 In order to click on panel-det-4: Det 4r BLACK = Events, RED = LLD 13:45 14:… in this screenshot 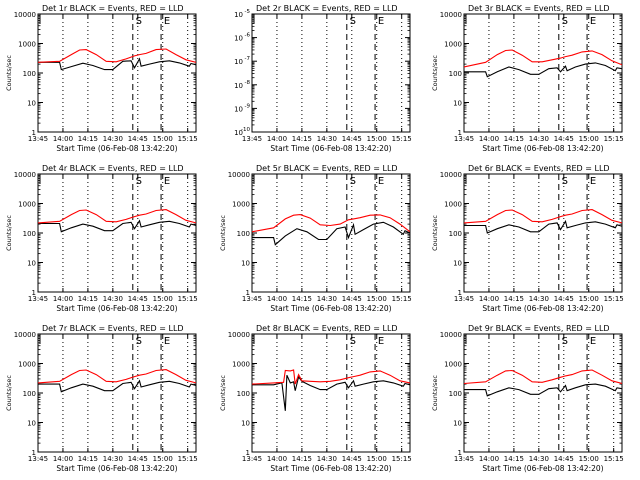, I will do `click(101, 238)`.